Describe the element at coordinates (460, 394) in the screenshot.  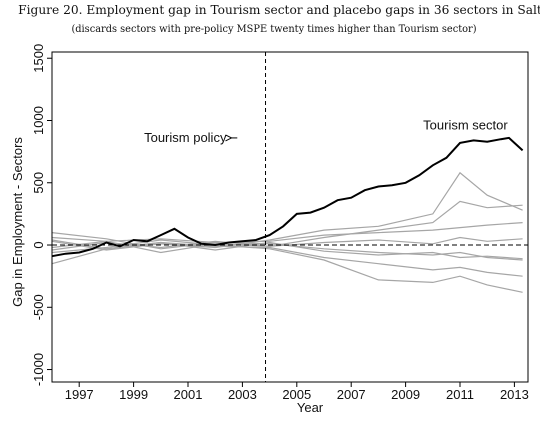
I see `x-tick-label-2011: 2011` at that location.